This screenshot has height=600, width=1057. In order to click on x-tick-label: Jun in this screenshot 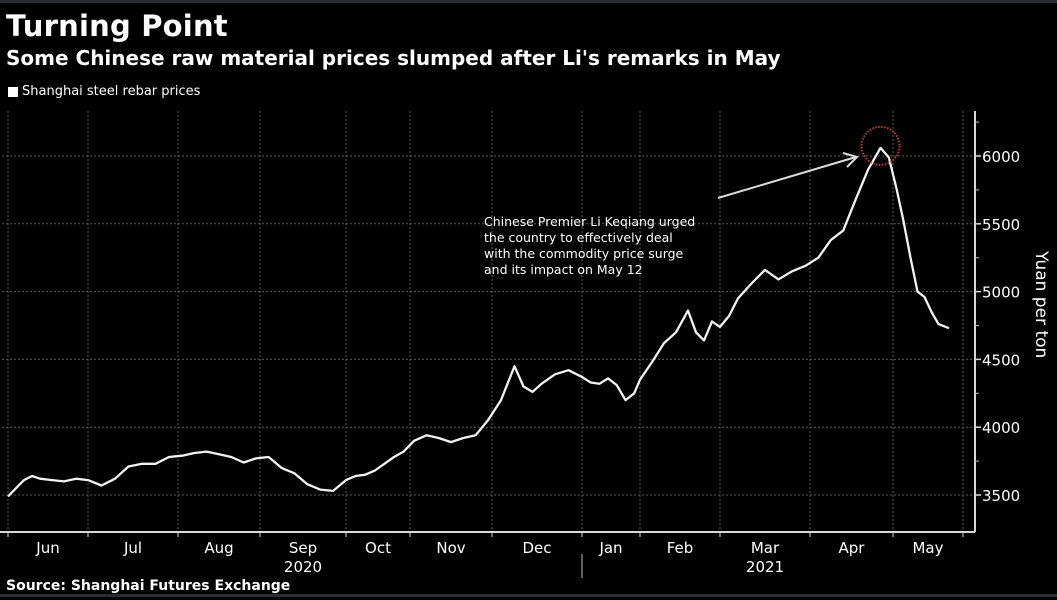, I will do `click(47, 548)`.